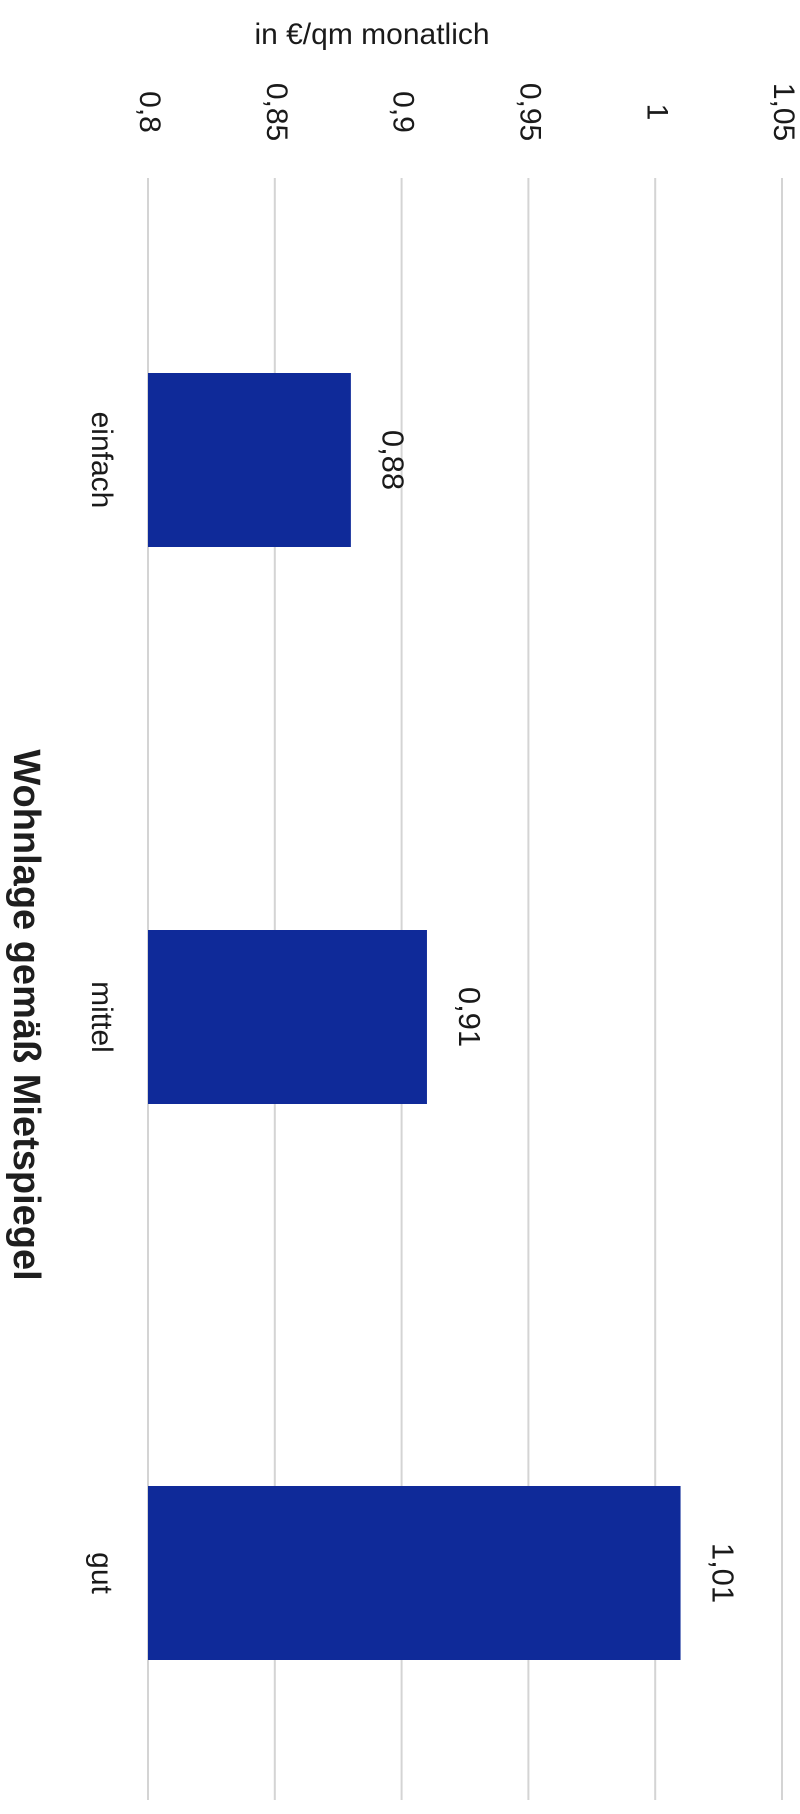  What do you see at coordinates (656, 112) in the screenshot?
I see `y-tick-label: 1` at bounding box center [656, 112].